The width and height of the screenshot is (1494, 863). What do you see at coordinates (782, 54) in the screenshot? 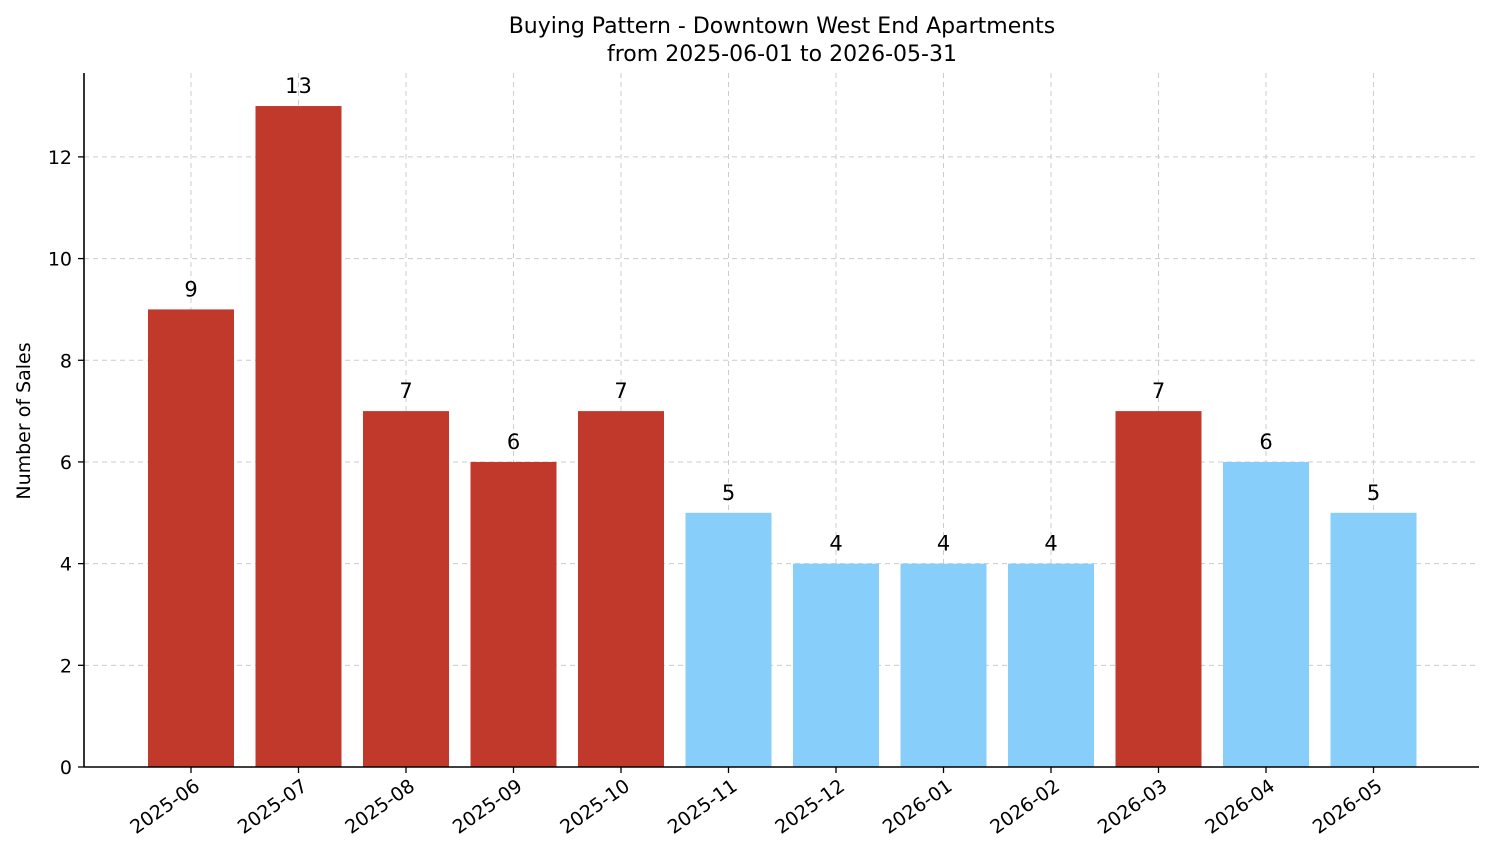
I see `chart-subtitle: from 2025-06-01 to 2026-05-31` at bounding box center [782, 54].